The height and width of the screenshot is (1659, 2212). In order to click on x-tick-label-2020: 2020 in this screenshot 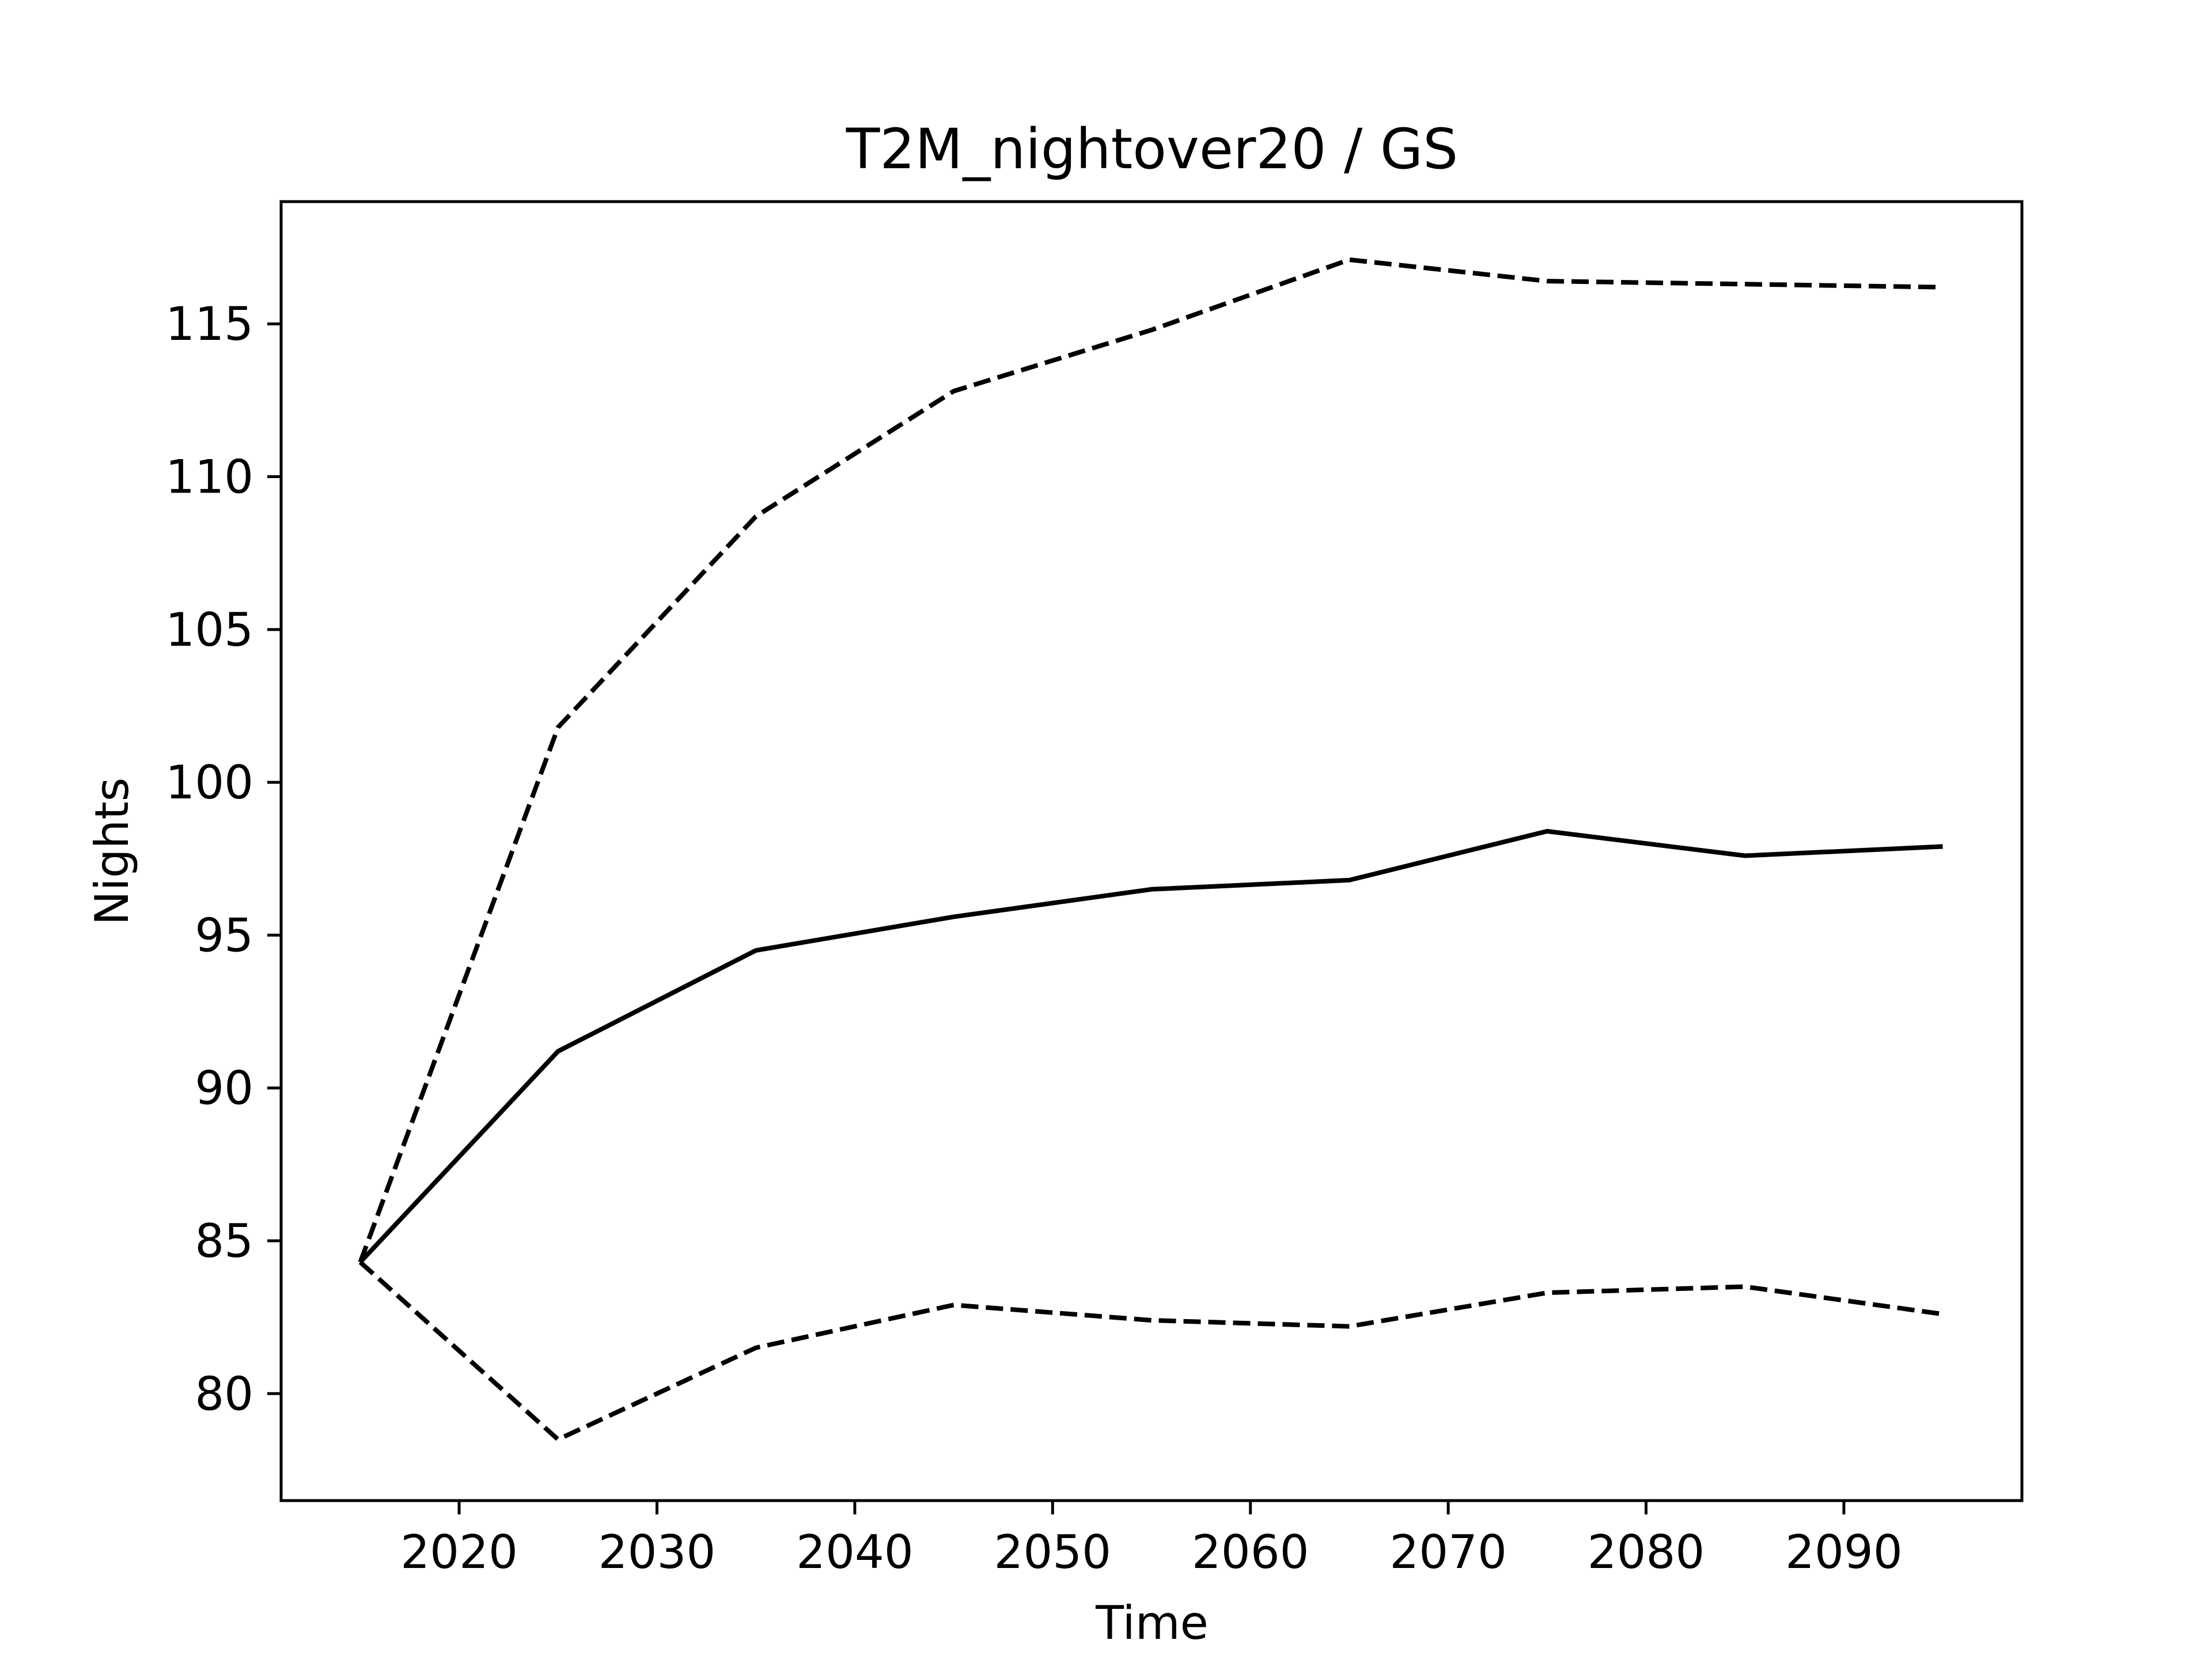, I will do `click(459, 1552)`.